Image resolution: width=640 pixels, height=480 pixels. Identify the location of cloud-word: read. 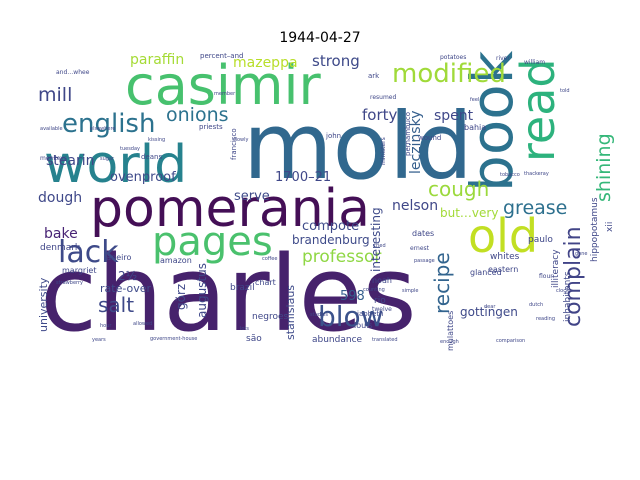
(538, 110).